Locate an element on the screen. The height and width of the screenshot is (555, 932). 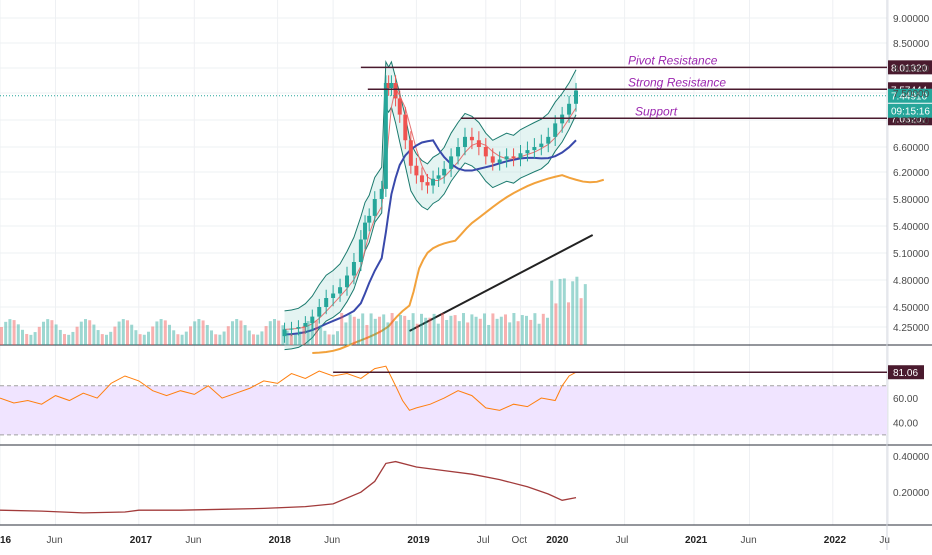
price-tick-label: 4.25000 is located at coordinates (911, 328).